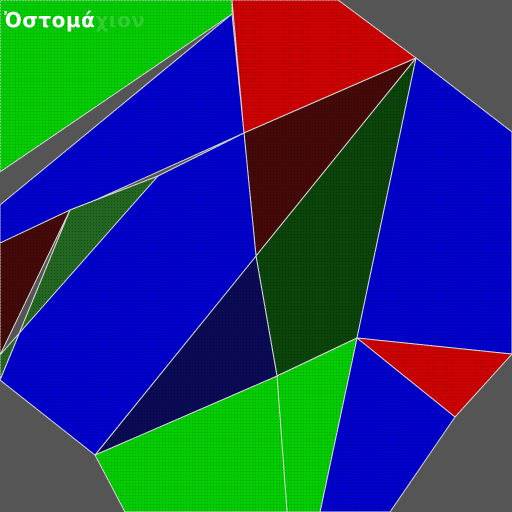  I want to click on game-title: Ὀστομάχιον, so click(74, 20).